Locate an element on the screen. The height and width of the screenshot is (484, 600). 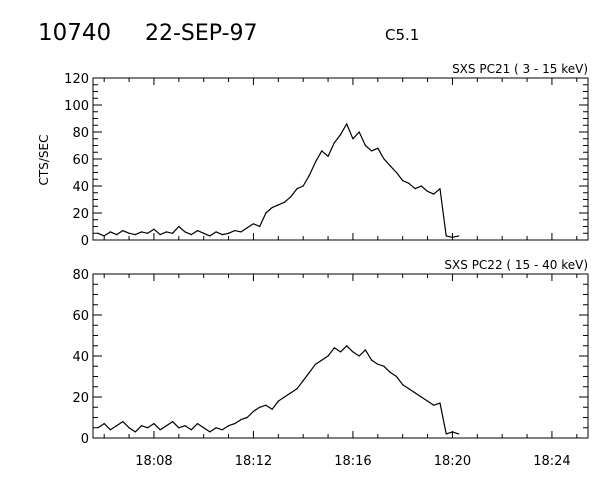
x-tick-label: 18:08 is located at coordinates (153, 461).